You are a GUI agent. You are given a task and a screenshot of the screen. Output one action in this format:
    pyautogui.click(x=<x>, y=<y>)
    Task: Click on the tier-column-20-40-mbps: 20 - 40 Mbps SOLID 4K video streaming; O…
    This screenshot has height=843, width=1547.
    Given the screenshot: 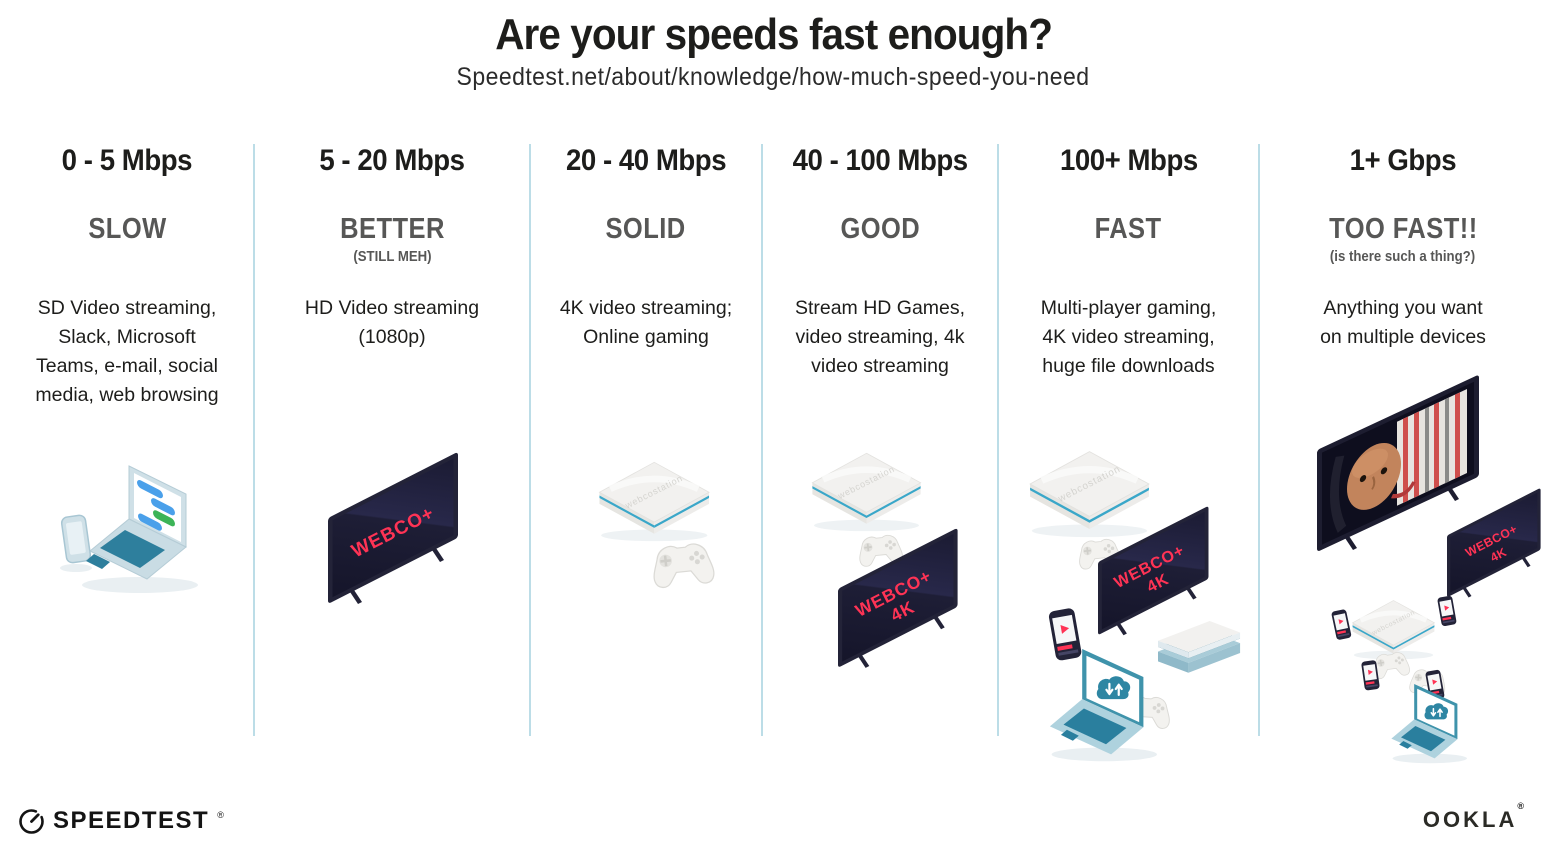 What is the action you would take?
    pyautogui.click(x=646, y=440)
    